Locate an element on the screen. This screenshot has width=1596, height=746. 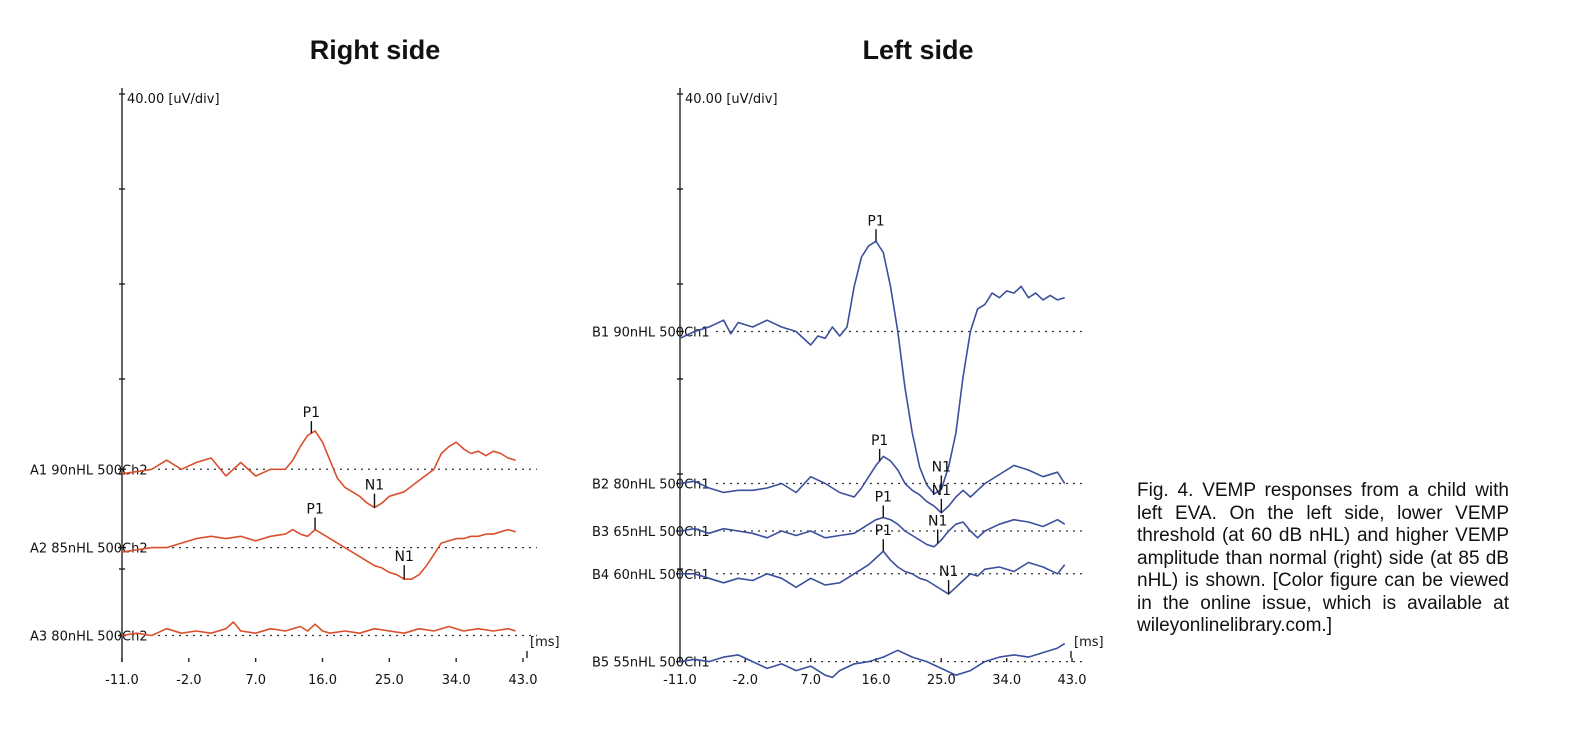
trace-group: A2 85nHL 500Ch2 P1 N1 is located at coordinates (283, 541).